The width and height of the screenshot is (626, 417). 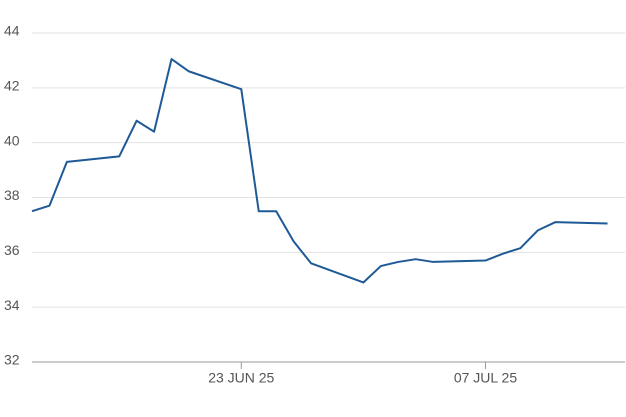 I want to click on x-tick-label: 07 JUL 25, so click(x=486, y=378).